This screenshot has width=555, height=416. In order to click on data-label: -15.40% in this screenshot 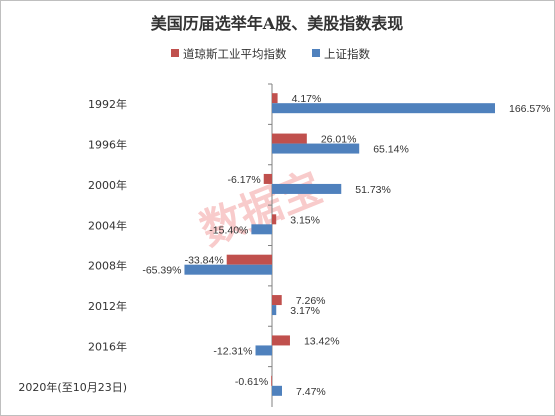, I will do `click(228, 230)`.